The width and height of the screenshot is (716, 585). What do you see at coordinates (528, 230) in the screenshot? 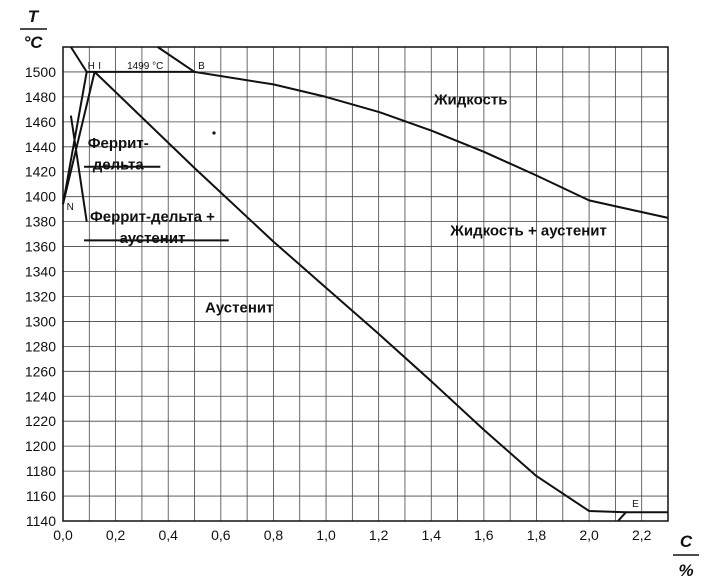
I see `region-label: Жидкость + аустенит` at bounding box center [528, 230].